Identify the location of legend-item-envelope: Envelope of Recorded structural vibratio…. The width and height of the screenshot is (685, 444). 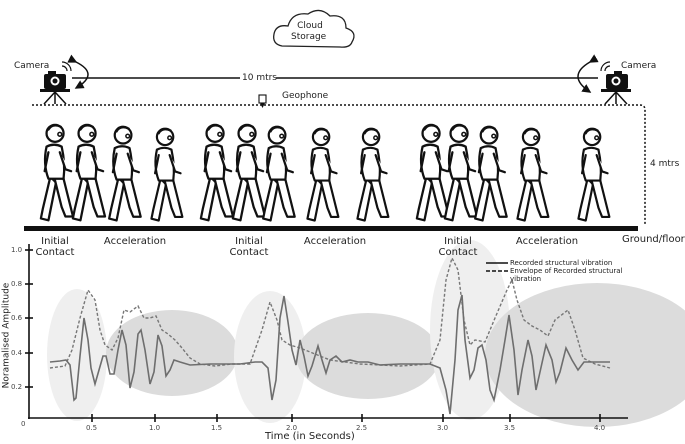
(566, 275).